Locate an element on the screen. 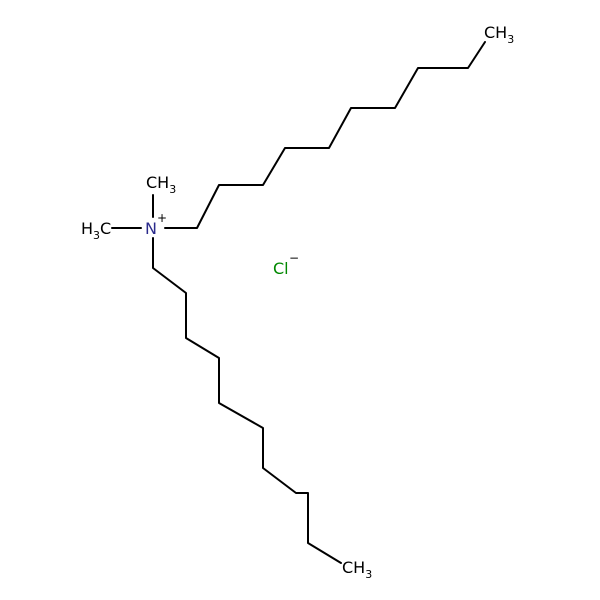 The height and width of the screenshot is (600, 600). nitrogen-label: N is located at coordinates (151, 228).